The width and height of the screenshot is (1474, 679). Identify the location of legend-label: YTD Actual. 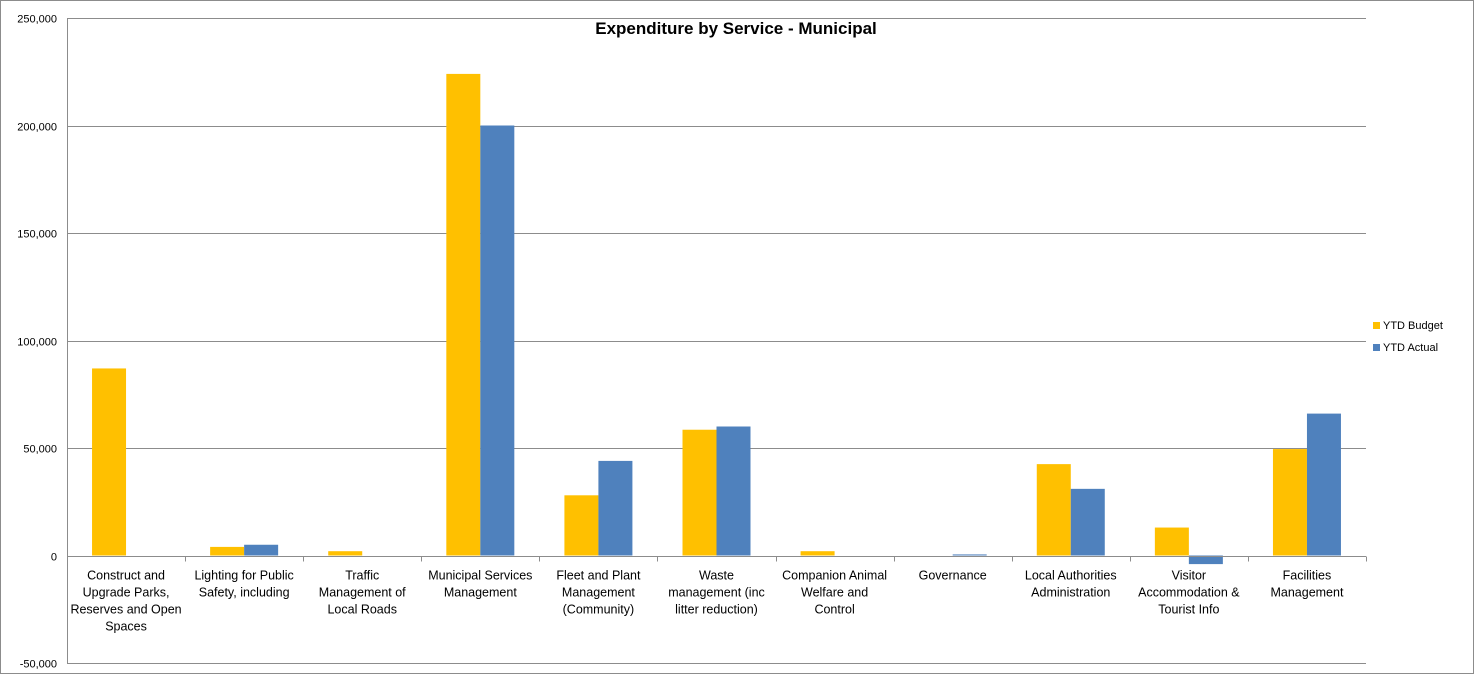
(1410, 348).